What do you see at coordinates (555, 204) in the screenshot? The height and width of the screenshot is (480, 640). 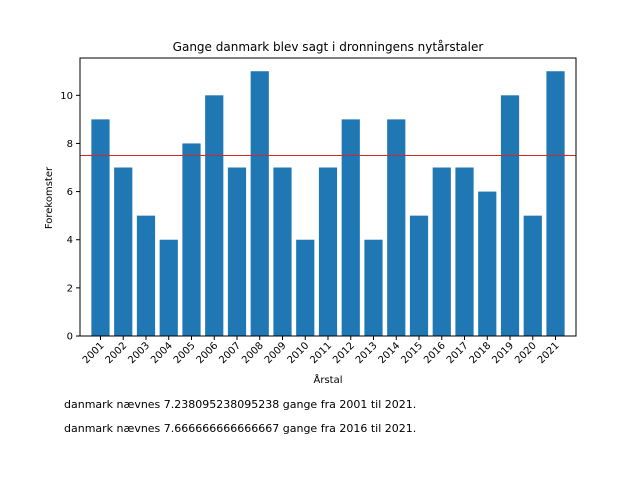 I see `bar-2021` at bounding box center [555, 204].